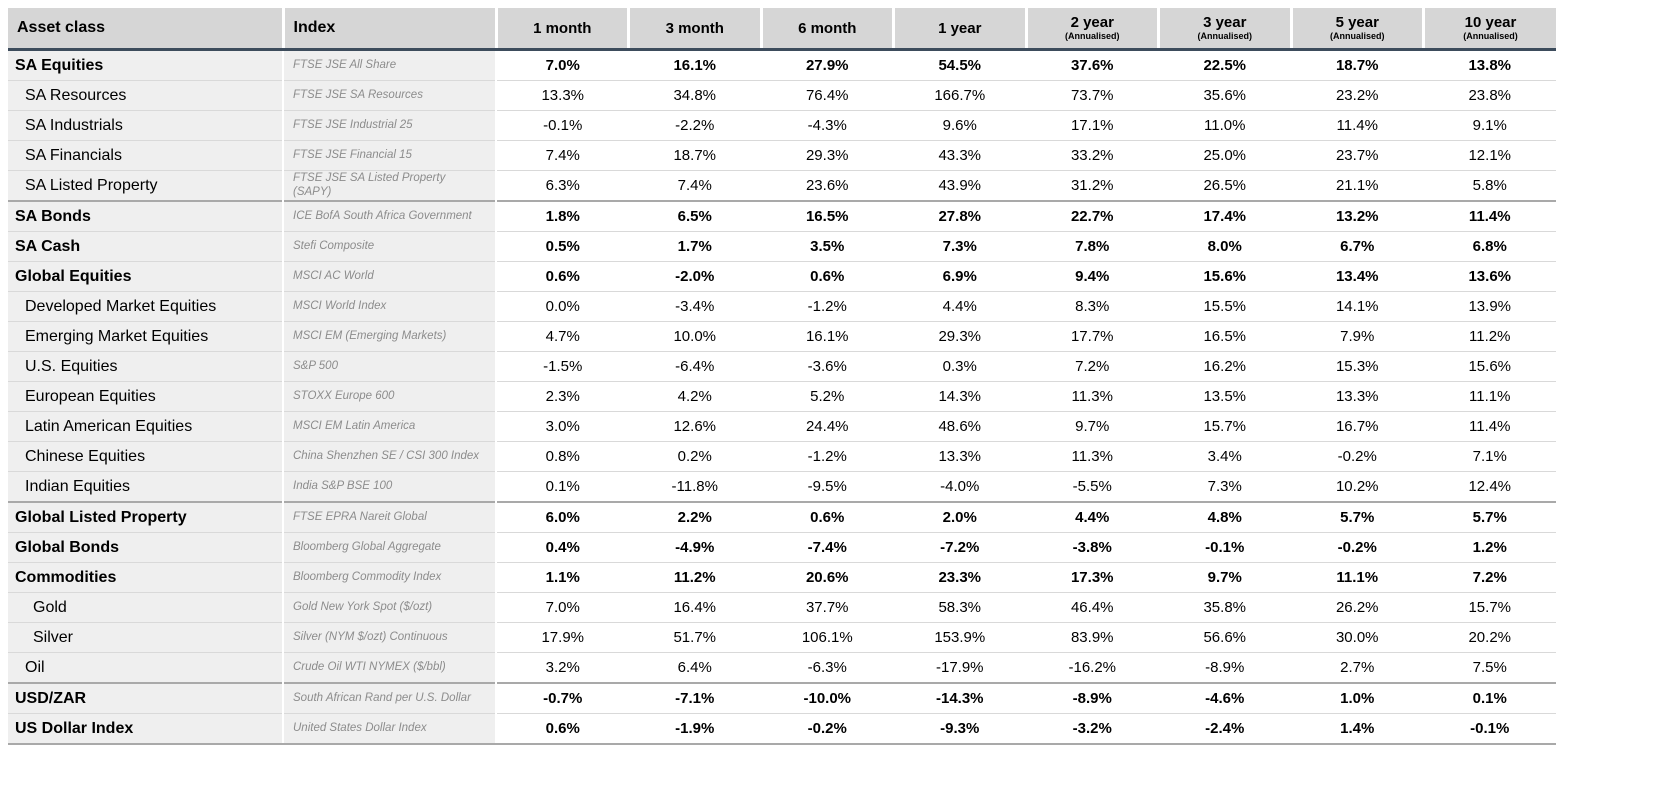 Image resolution: width=1680 pixels, height=812 pixels. Describe the element at coordinates (694, 125) in the screenshot. I see `return-value-cell: -2.2%` at that location.